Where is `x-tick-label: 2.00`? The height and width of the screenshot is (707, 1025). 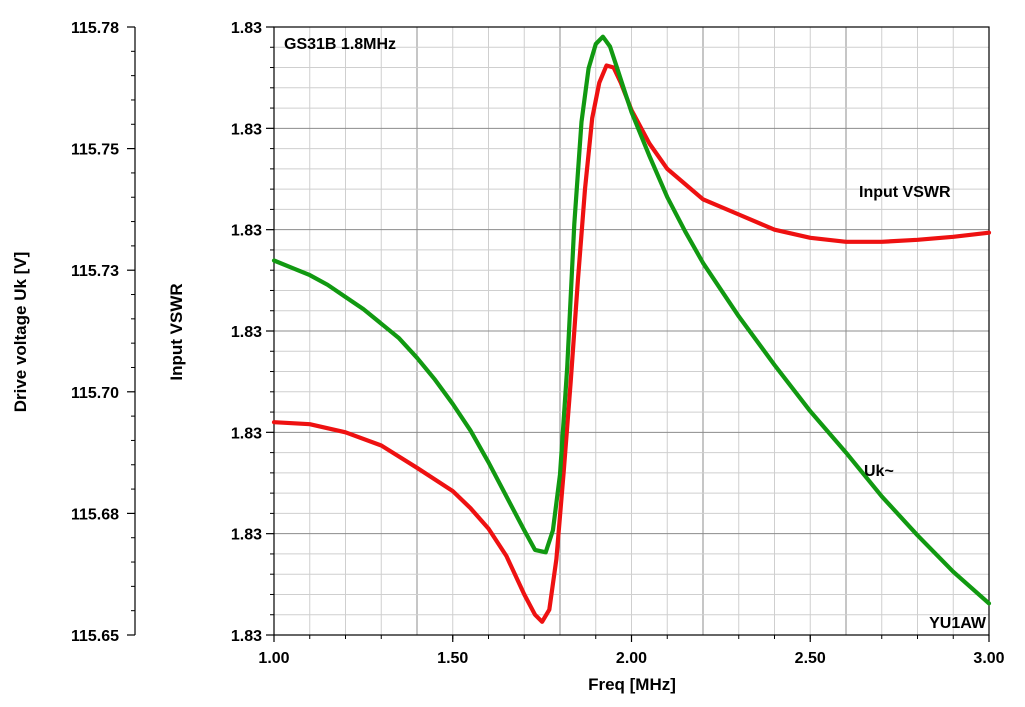 x-tick-label: 2.00 is located at coordinates (631, 658).